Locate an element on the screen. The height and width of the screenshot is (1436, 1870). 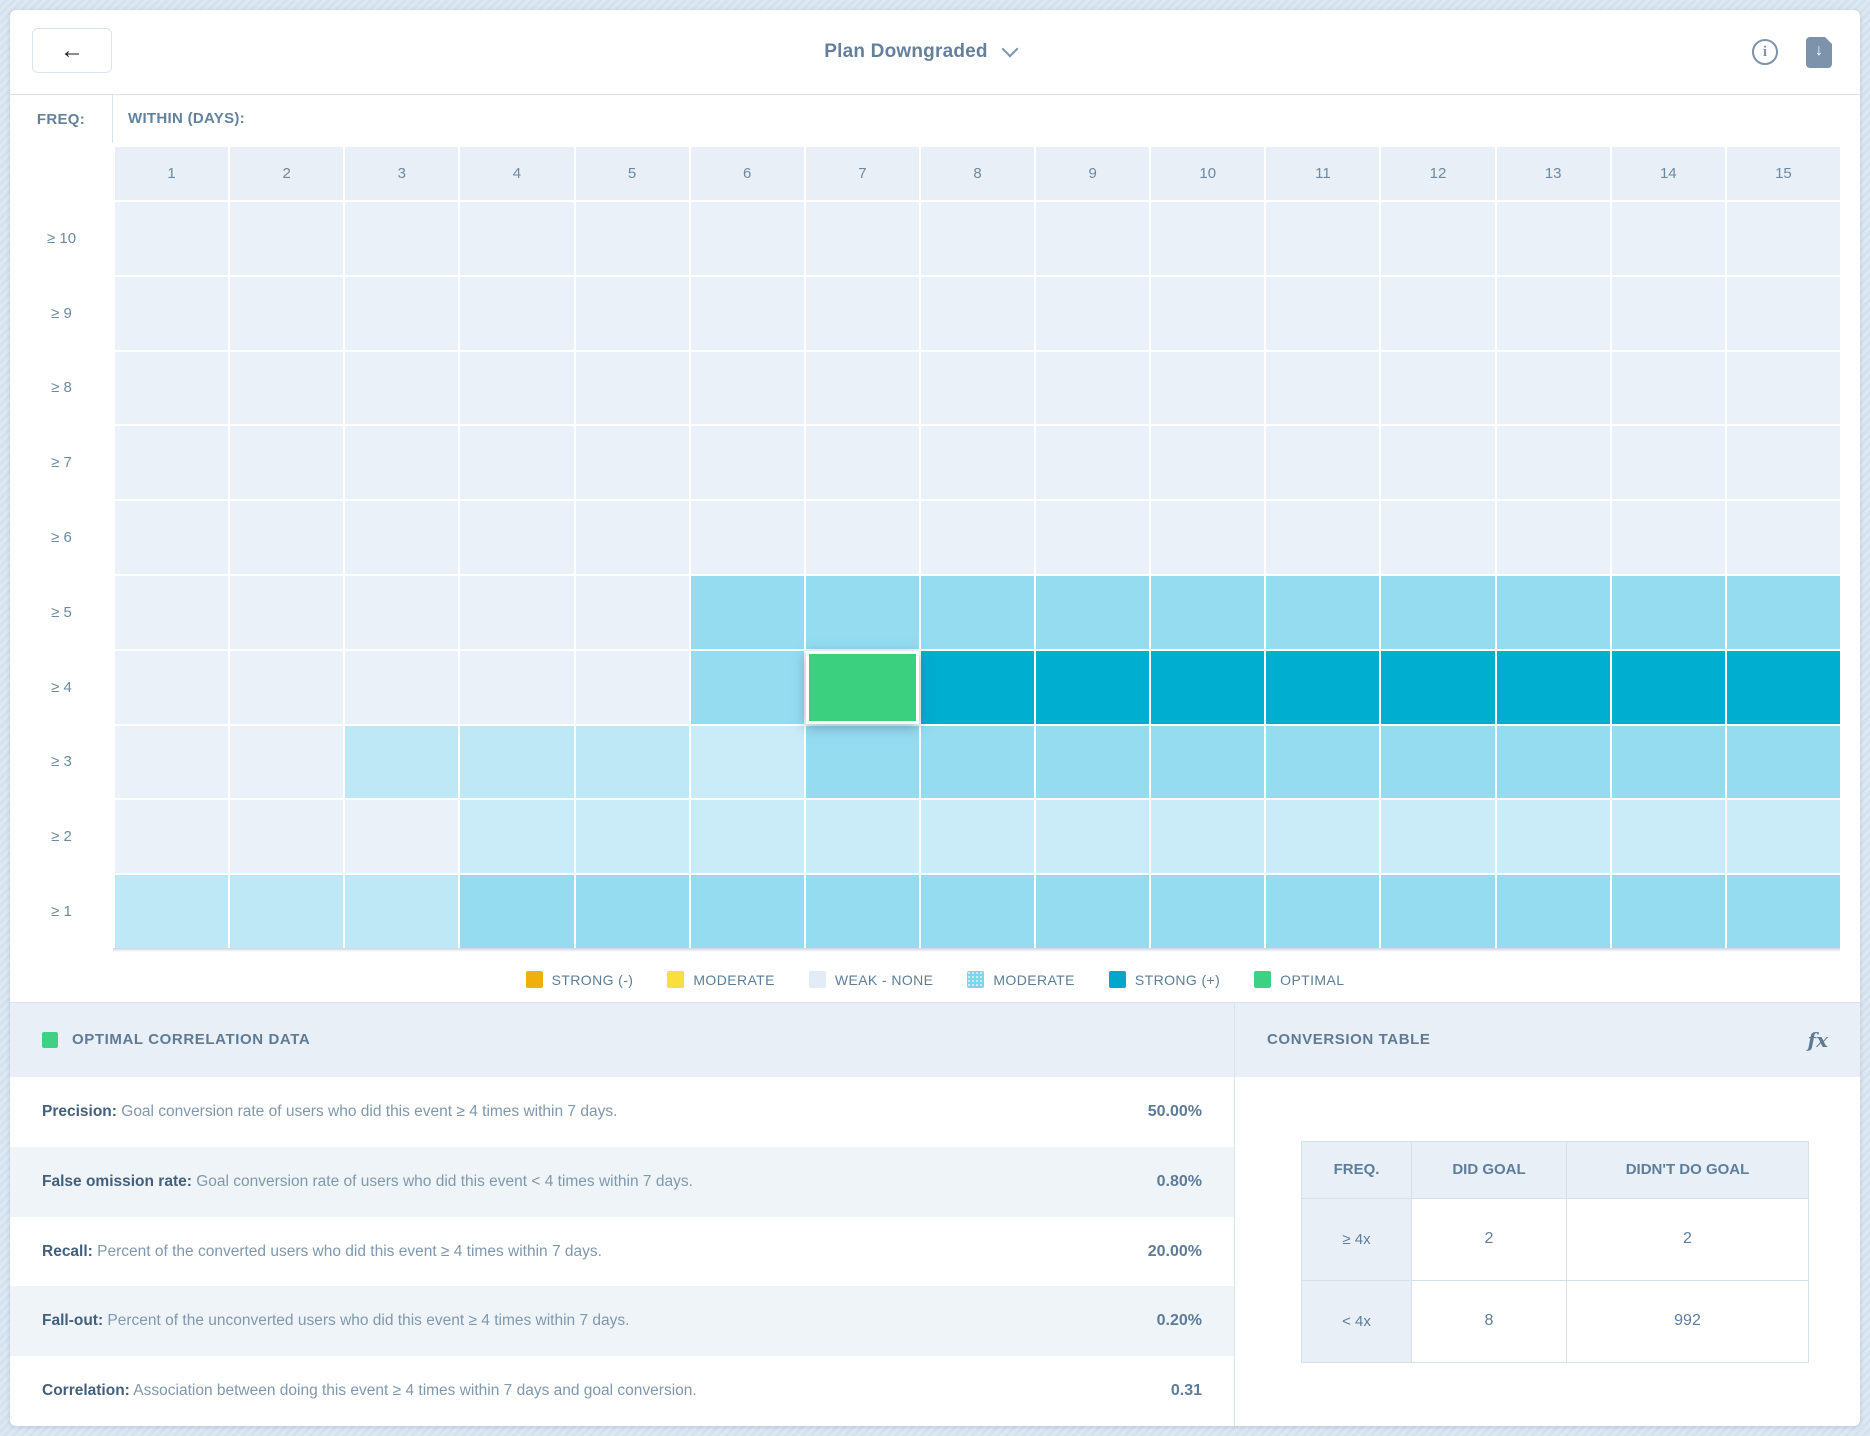
heatmap-cell-r7-c5 is located at coordinates (632, 463).